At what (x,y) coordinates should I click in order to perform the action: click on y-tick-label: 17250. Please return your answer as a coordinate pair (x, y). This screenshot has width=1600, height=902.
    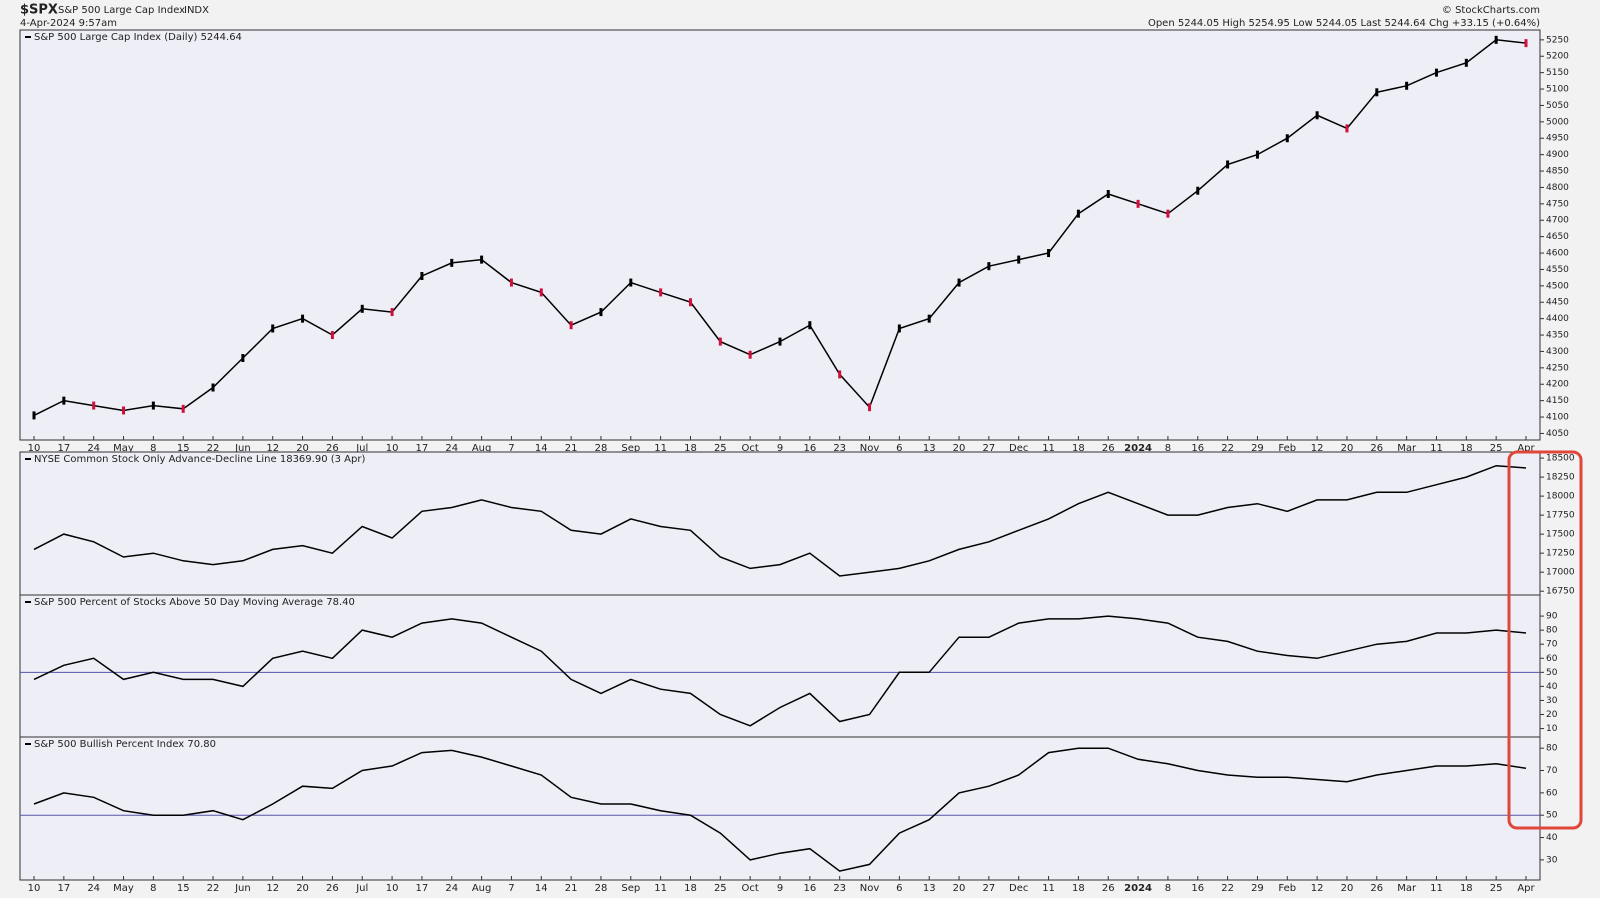
    Looking at the image, I should click on (1560, 554).